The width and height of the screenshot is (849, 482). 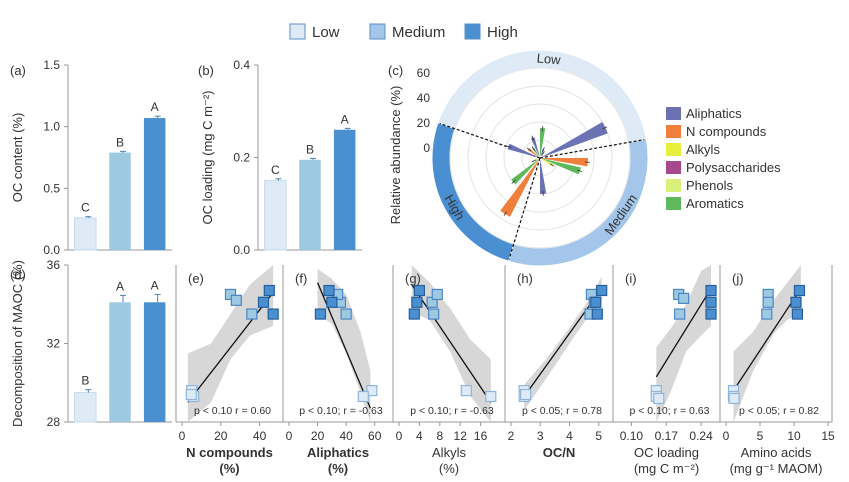 I want to click on x-axis-title-e: N compounds, so click(x=229, y=452).